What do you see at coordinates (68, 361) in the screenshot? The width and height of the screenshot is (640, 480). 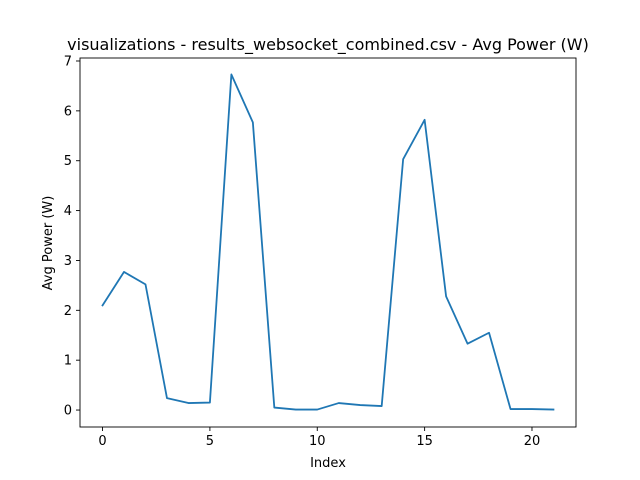 I see `y-tick-label: 1` at bounding box center [68, 361].